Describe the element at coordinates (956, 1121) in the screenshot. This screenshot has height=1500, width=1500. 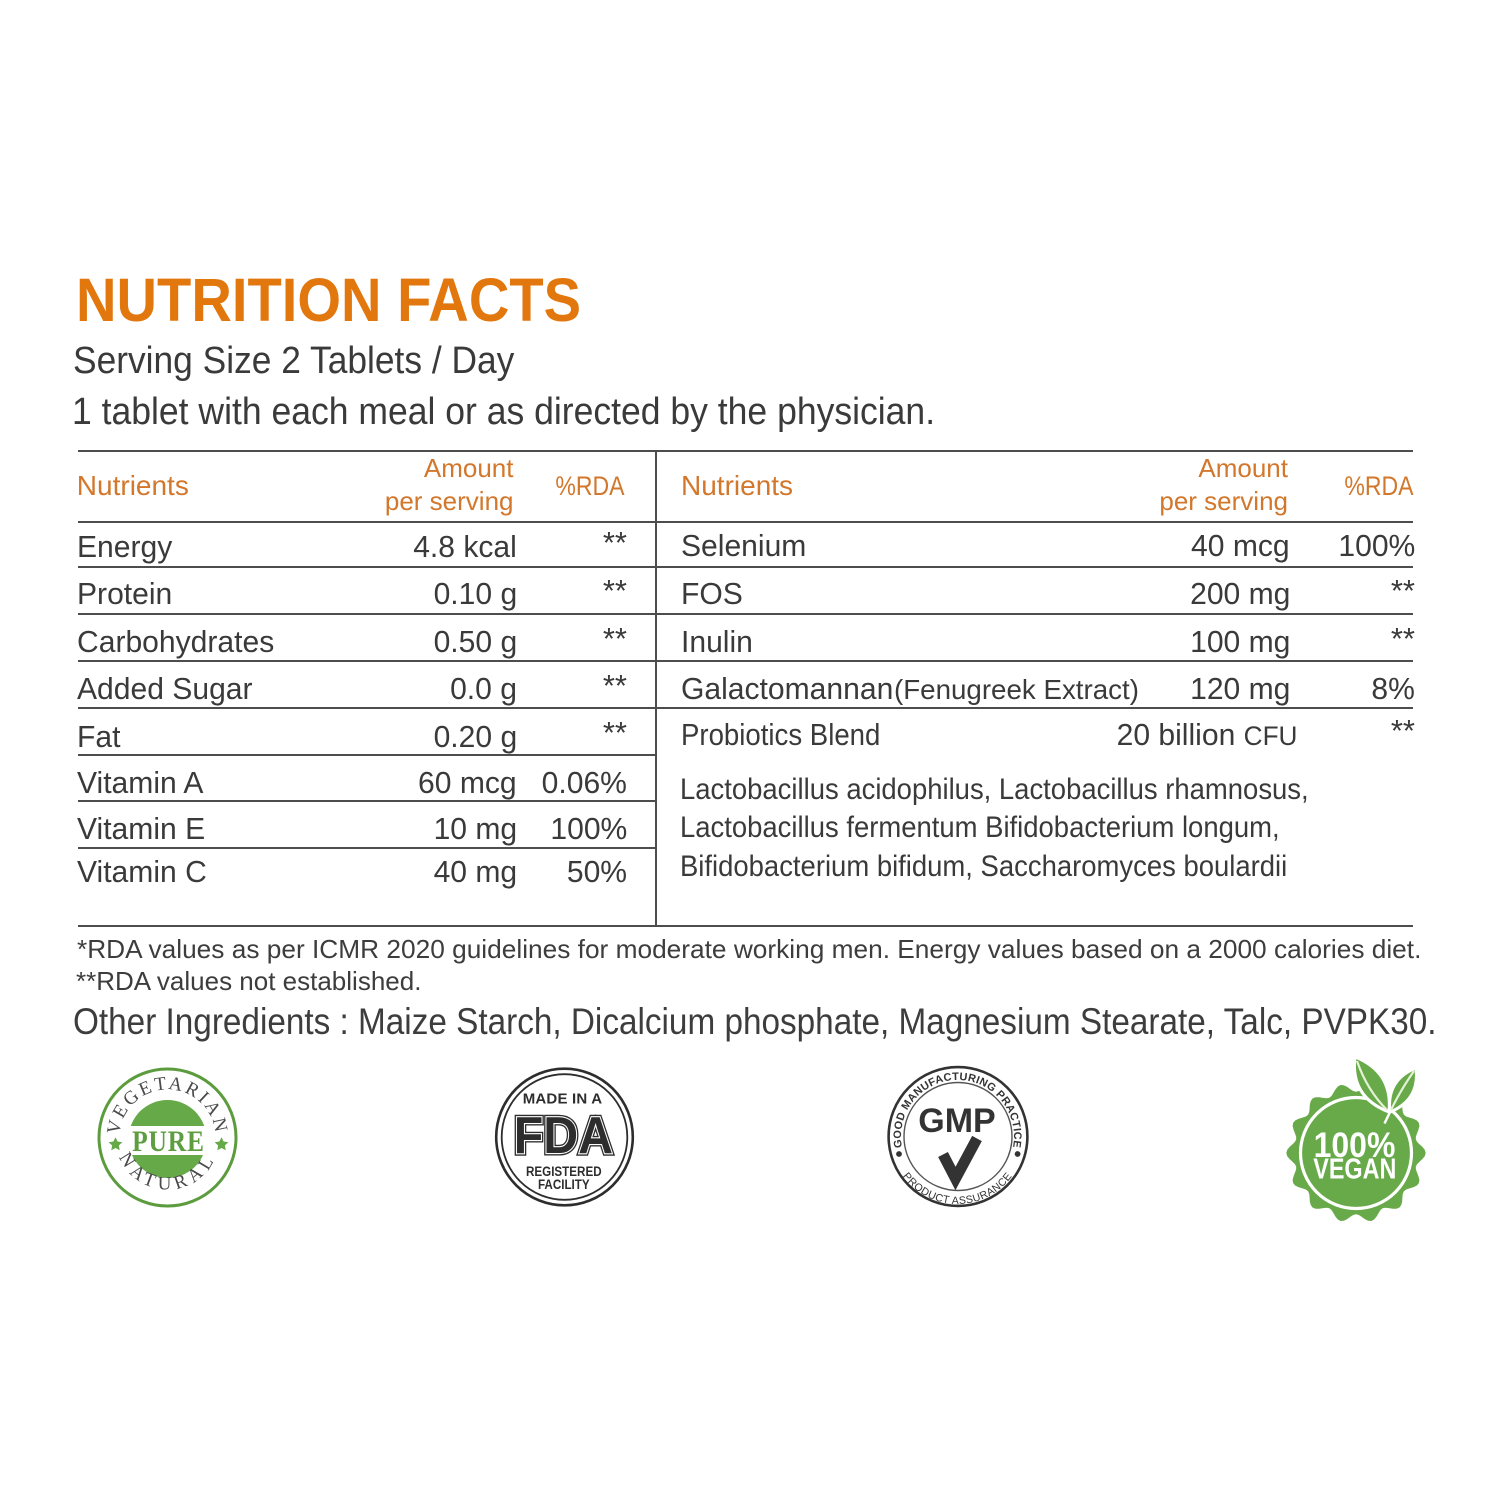
I see `svg-text: GMP` at that location.